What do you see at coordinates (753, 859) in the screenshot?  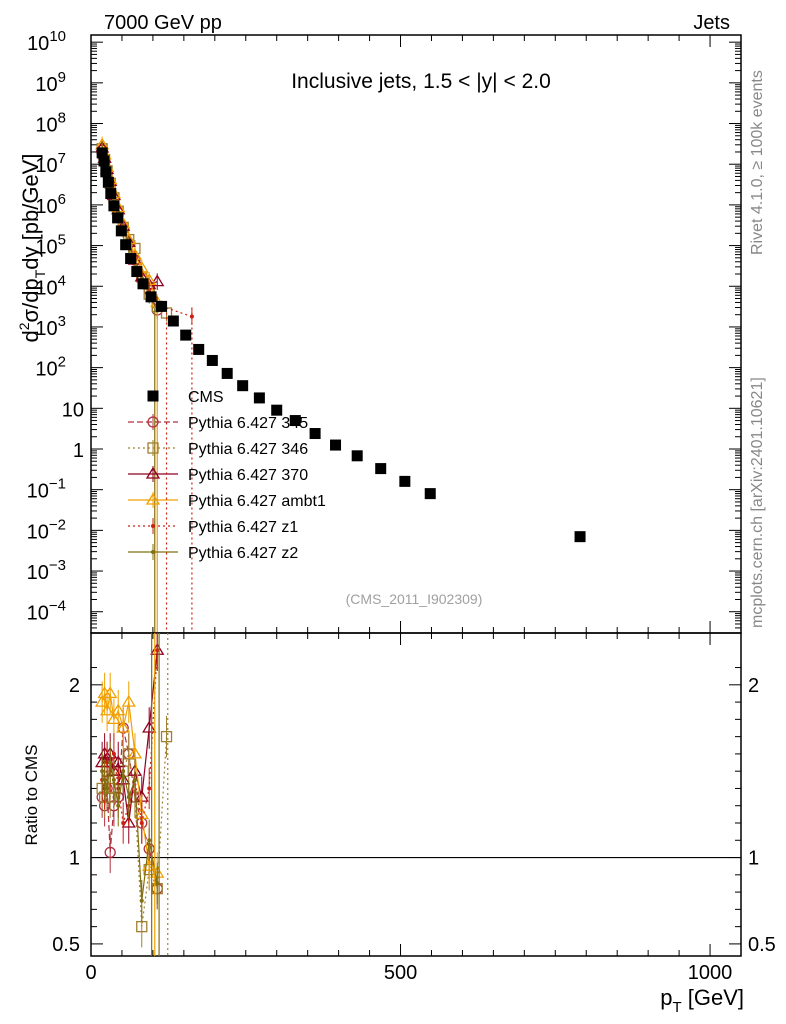 I see `ratio-tick-label-right: 1` at bounding box center [753, 859].